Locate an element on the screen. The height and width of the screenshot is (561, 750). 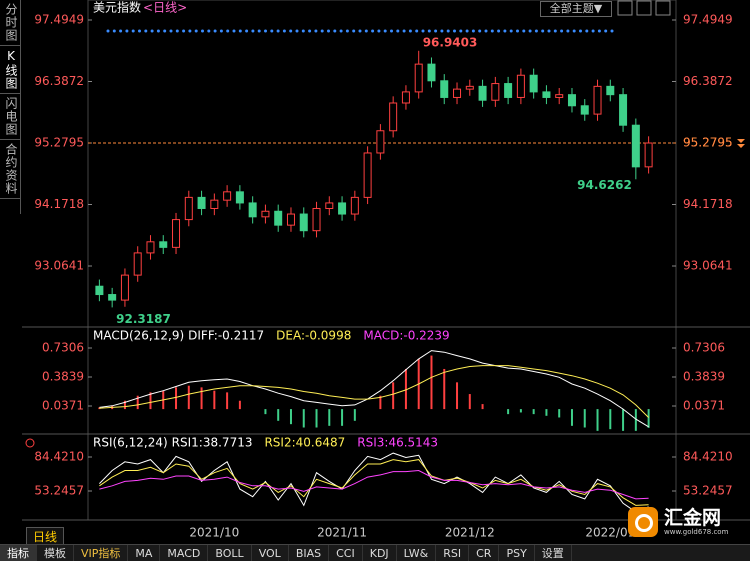
y-tick-label-right: 93.0641 is located at coordinates (708, 266).